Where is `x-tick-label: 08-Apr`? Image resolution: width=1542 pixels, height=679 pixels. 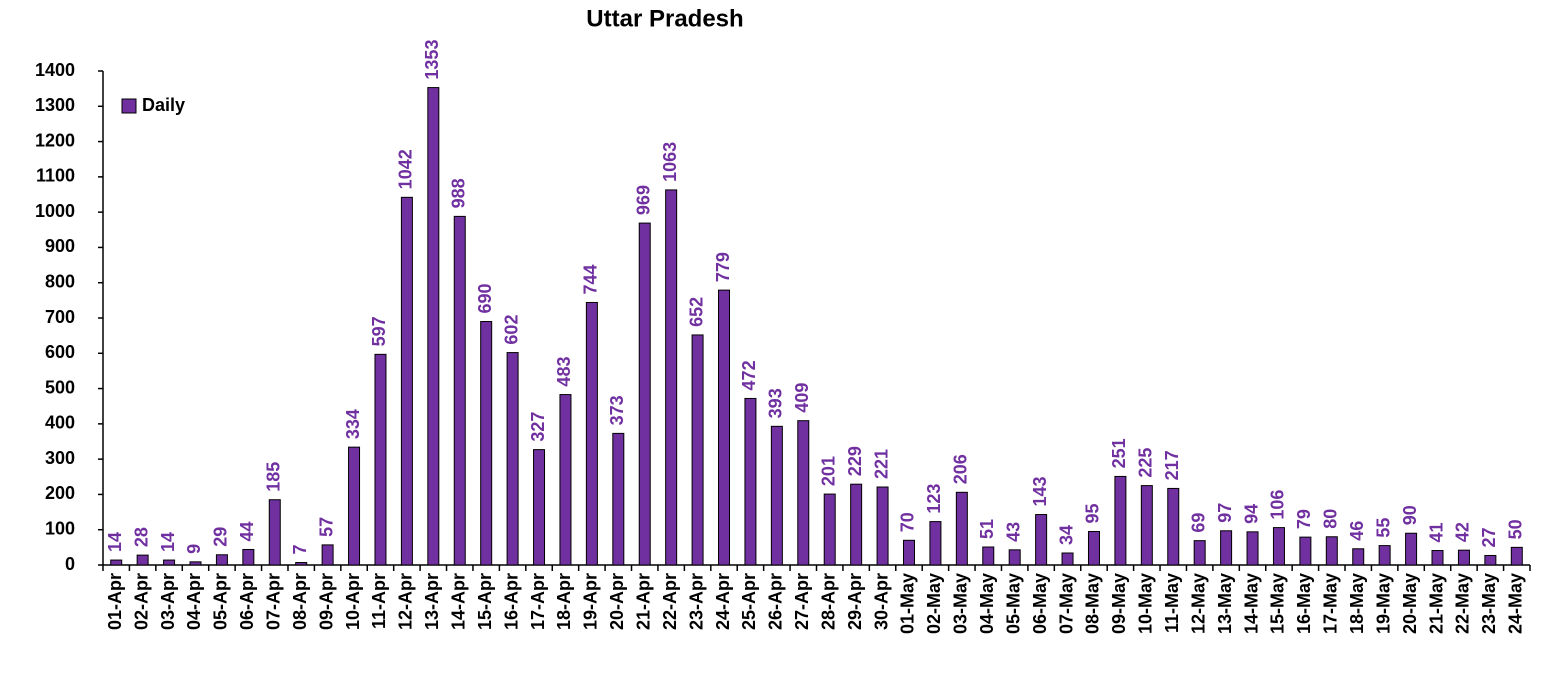 x-tick-label: 08-Apr is located at coordinates (300, 601).